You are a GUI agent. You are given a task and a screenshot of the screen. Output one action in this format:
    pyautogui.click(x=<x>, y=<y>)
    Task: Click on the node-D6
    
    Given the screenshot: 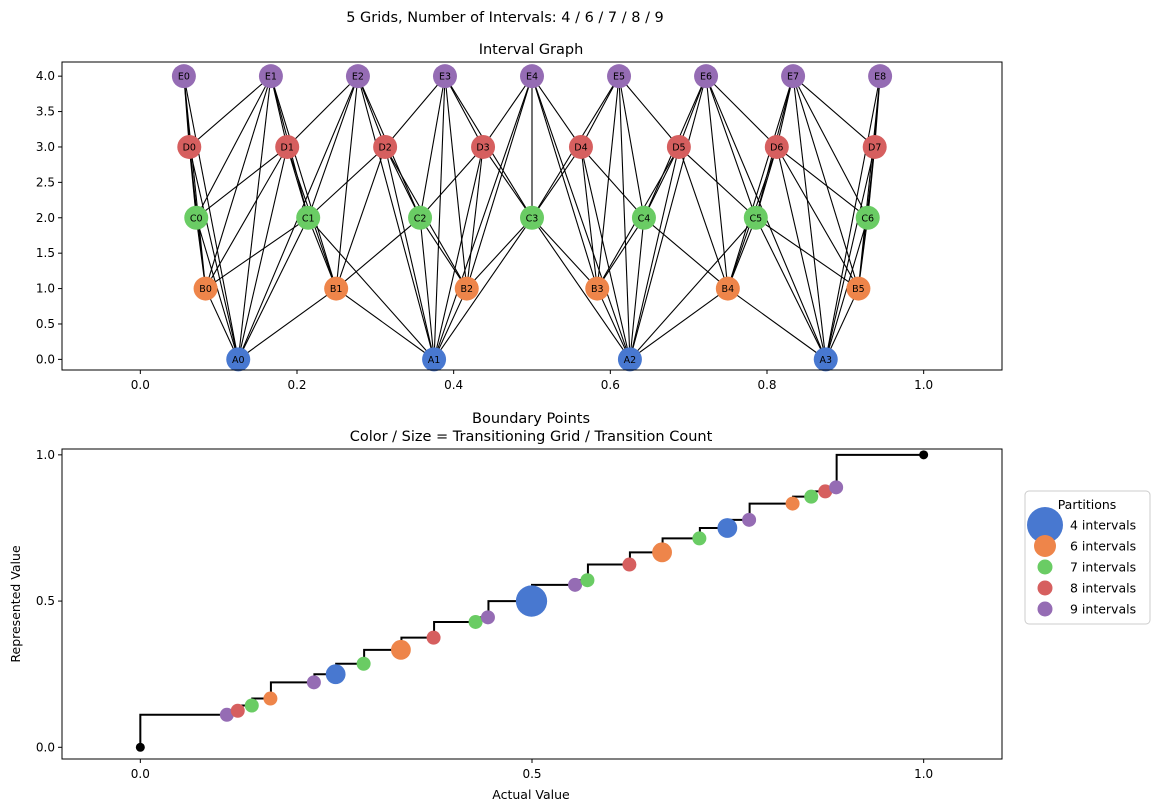 What is the action you would take?
    pyautogui.click(x=776, y=146)
    